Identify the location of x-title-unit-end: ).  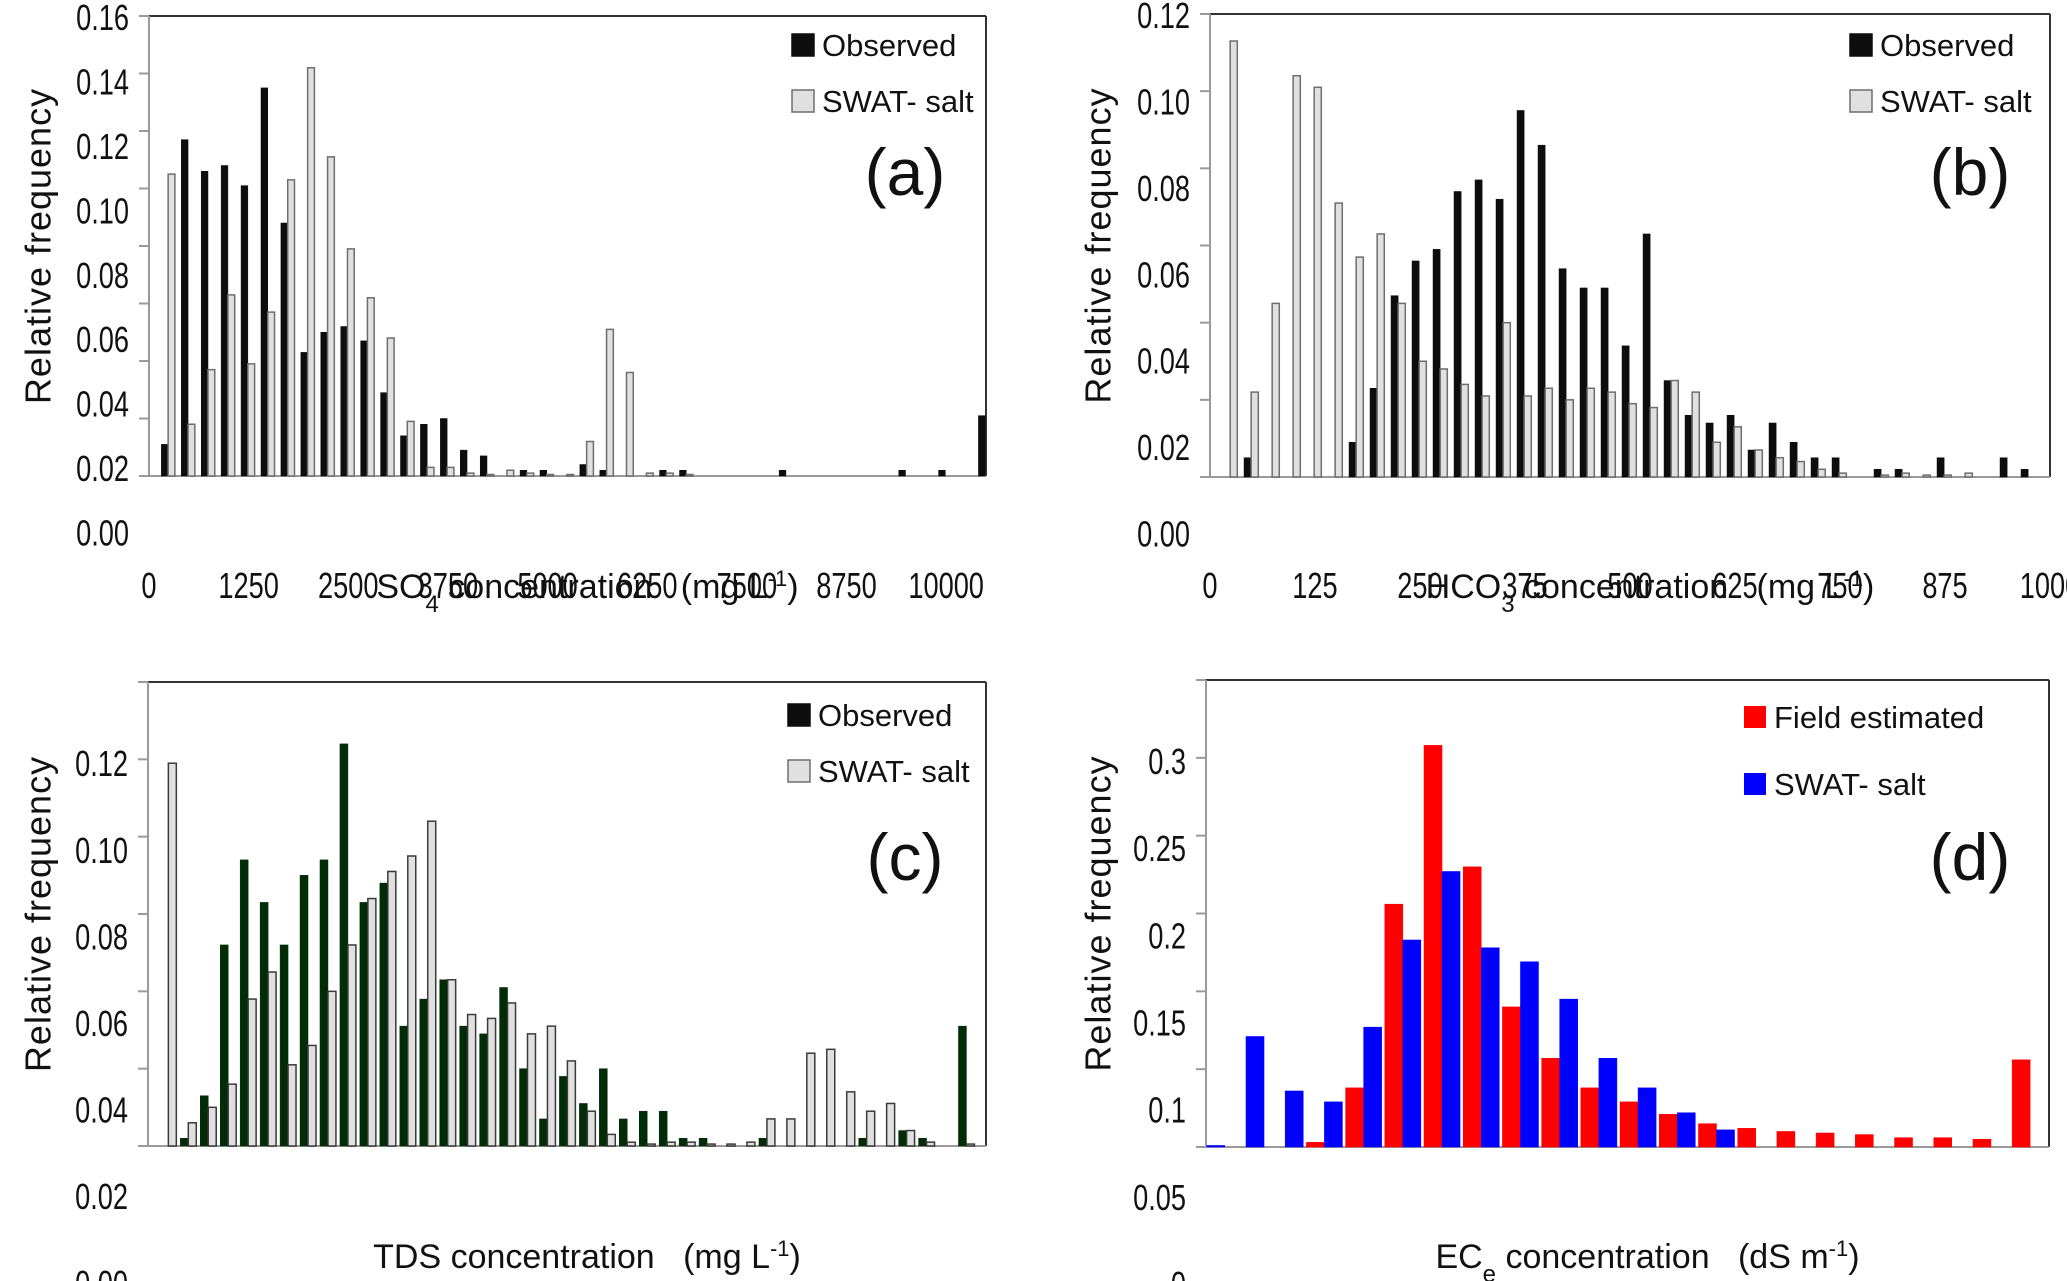
(792, 587).